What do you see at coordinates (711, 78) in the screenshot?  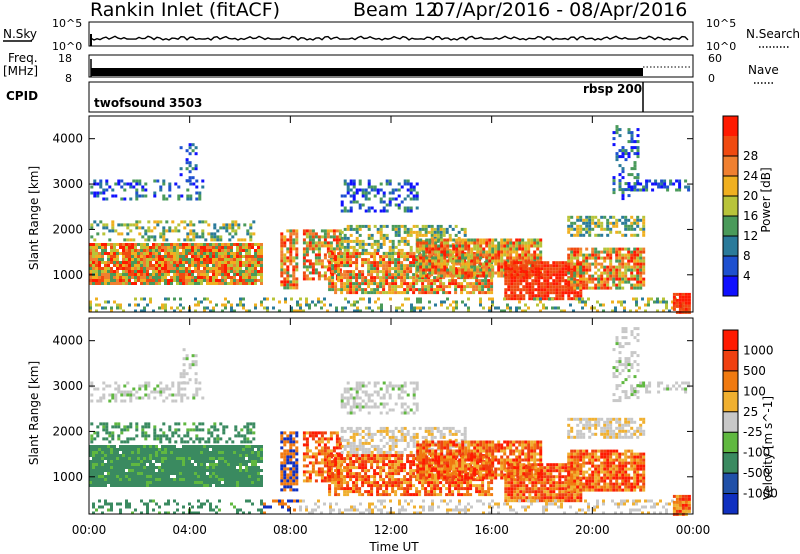 I see `nave-tick-bottom: 0` at bounding box center [711, 78].